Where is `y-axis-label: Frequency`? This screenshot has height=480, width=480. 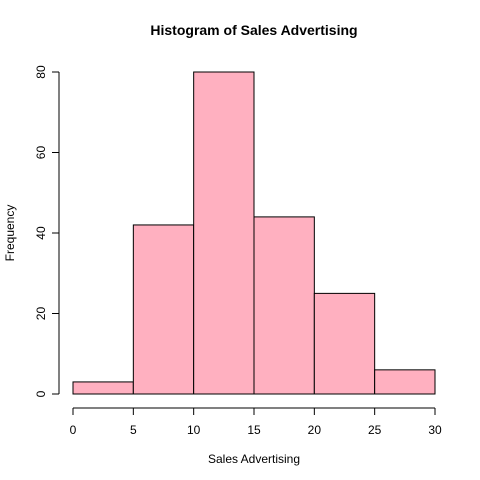
y-axis-label: Frequency is located at coordinates (10, 233).